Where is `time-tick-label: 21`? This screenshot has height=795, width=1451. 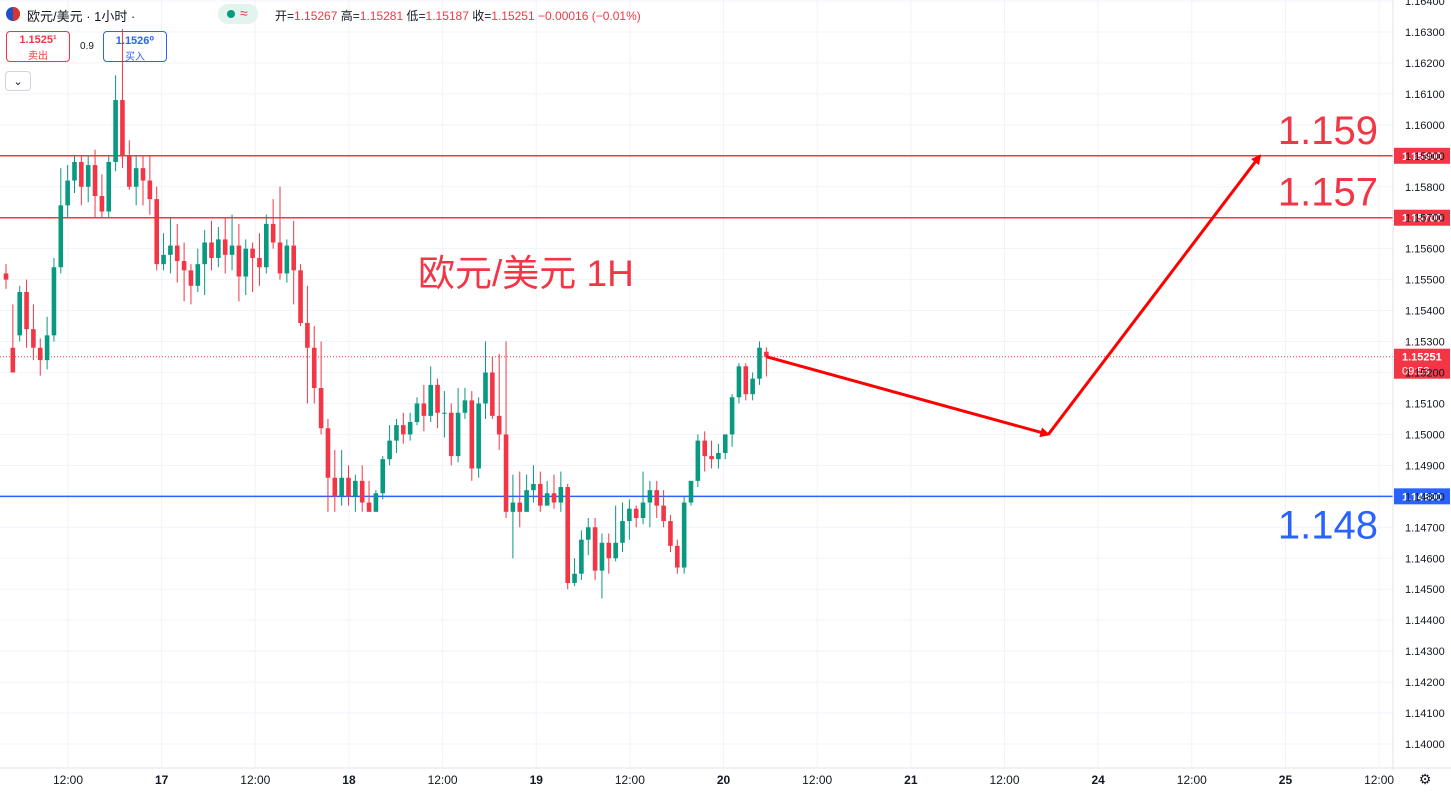
time-tick-label: 21 is located at coordinates (911, 780).